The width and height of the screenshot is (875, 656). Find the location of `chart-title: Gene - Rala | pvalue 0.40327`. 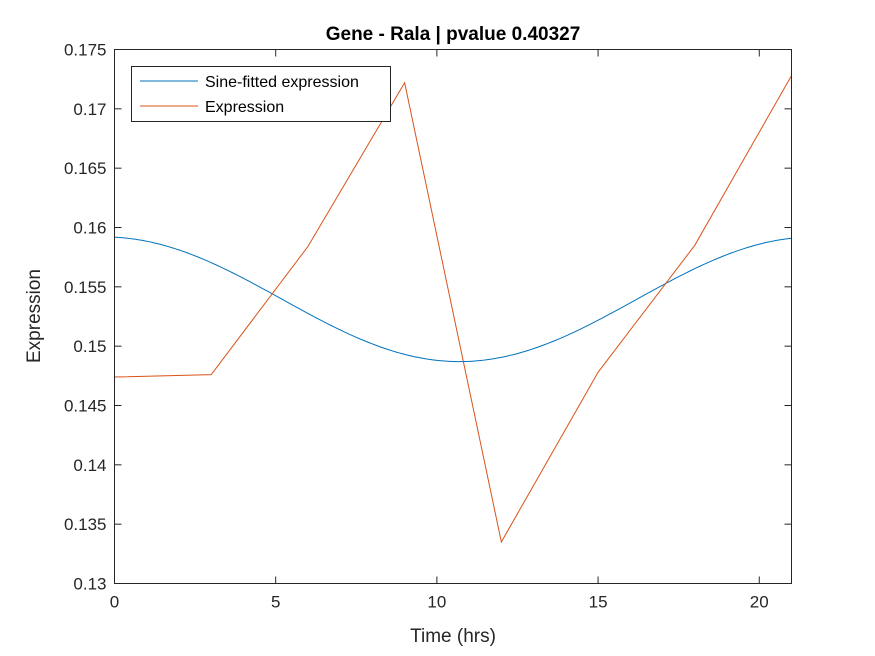

chart-title: Gene - Rala | pvalue 0.40327 is located at coordinates (453, 34).